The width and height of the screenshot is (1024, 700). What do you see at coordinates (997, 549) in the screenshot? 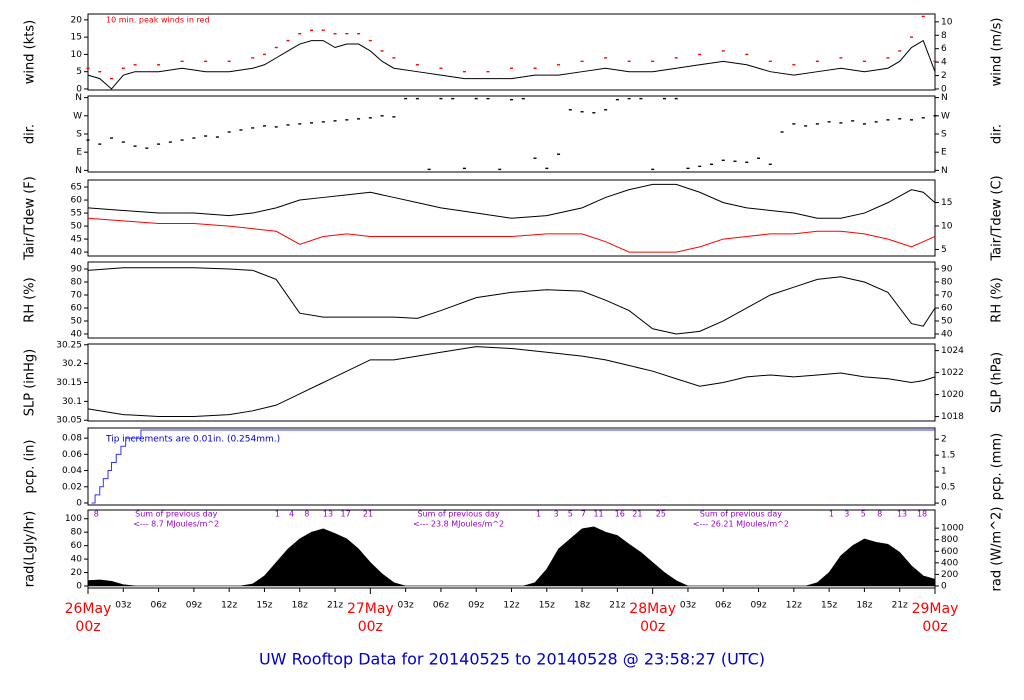
I see `y2-axis-label: rad (W/m^2)` at bounding box center [997, 549].